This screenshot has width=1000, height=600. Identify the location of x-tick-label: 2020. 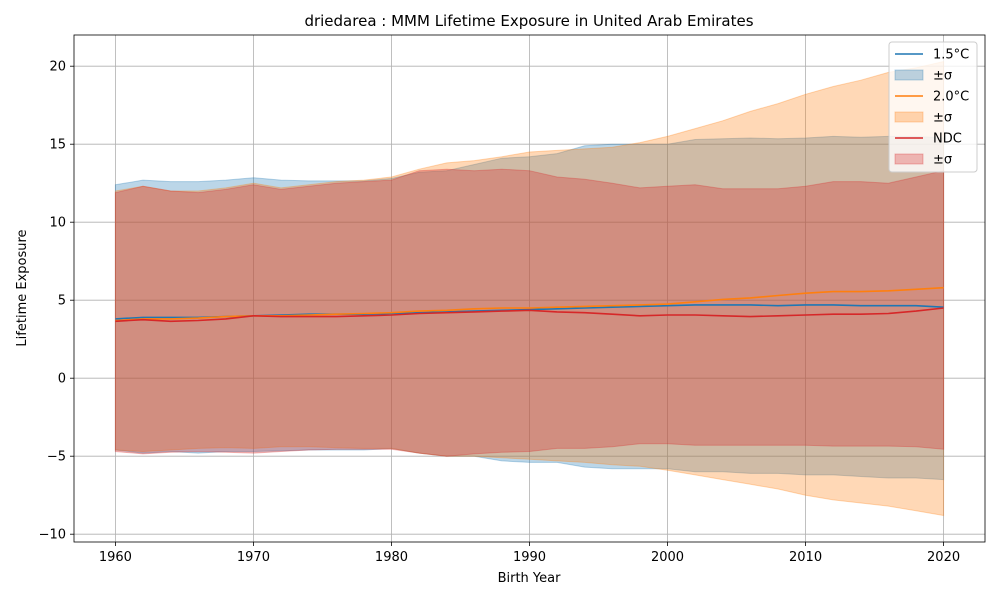
(943, 557).